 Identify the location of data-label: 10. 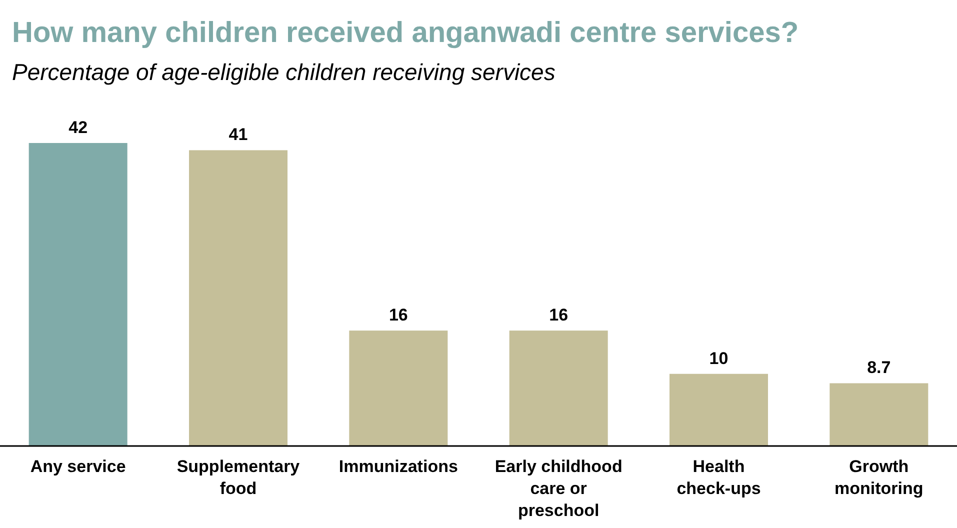
(718, 358).